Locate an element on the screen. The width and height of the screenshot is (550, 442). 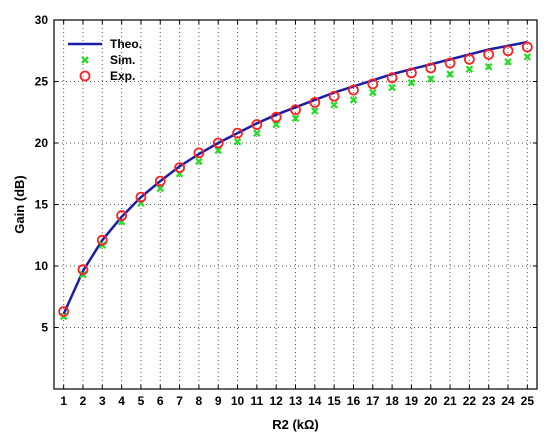
x-tick-label: 21 is located at coordinates (450, 401).